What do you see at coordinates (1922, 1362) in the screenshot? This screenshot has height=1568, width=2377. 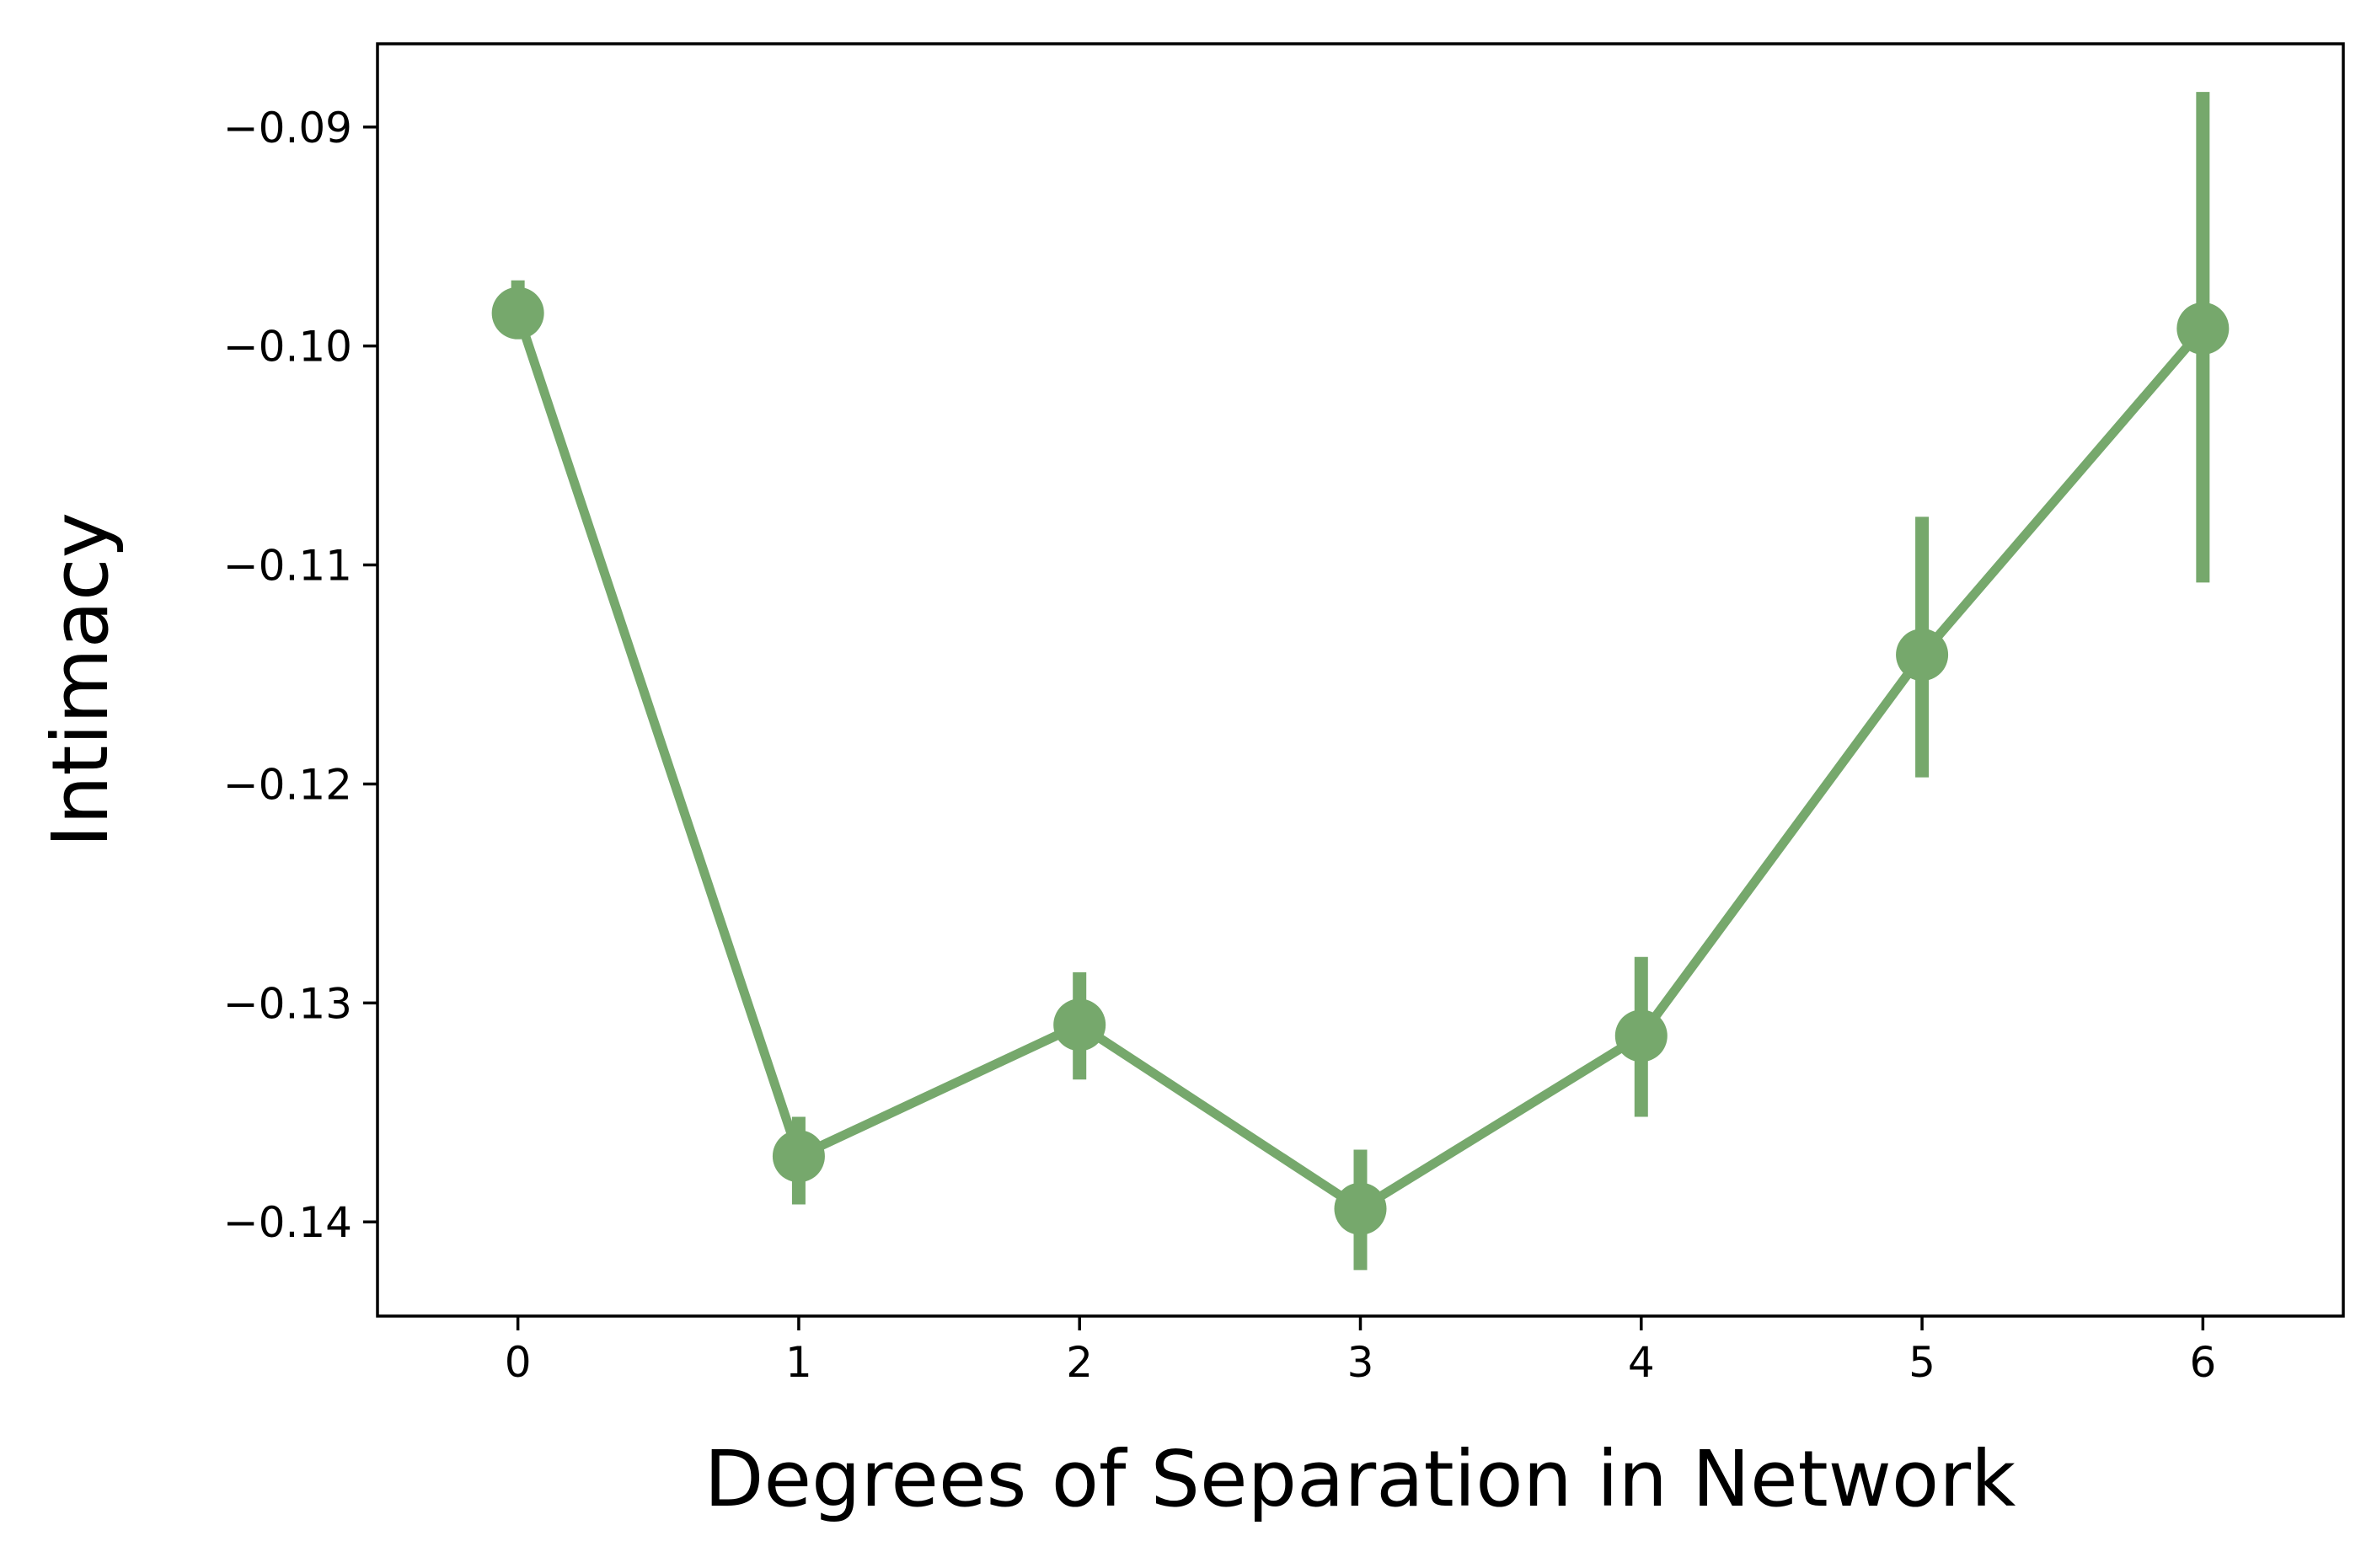 I see `x-tick-label: 5` at bounding box center [1922, 1362].